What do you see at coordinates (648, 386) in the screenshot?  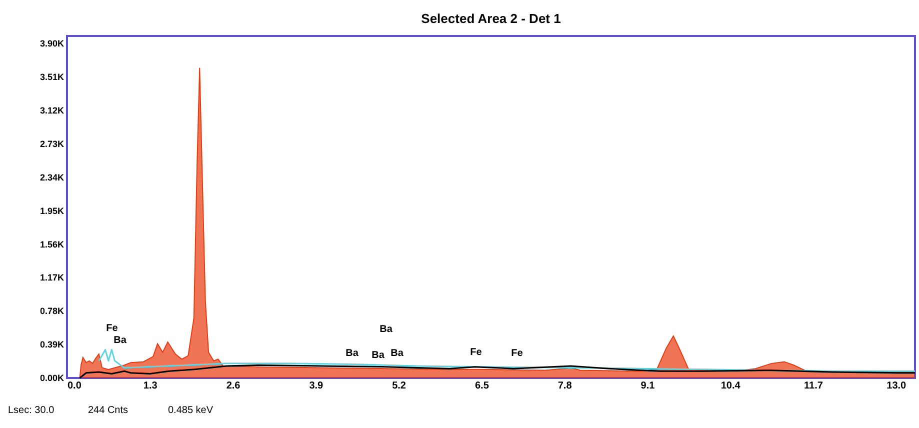 I see `x-tick-label: 9.1` at bounding box center [648, 386].